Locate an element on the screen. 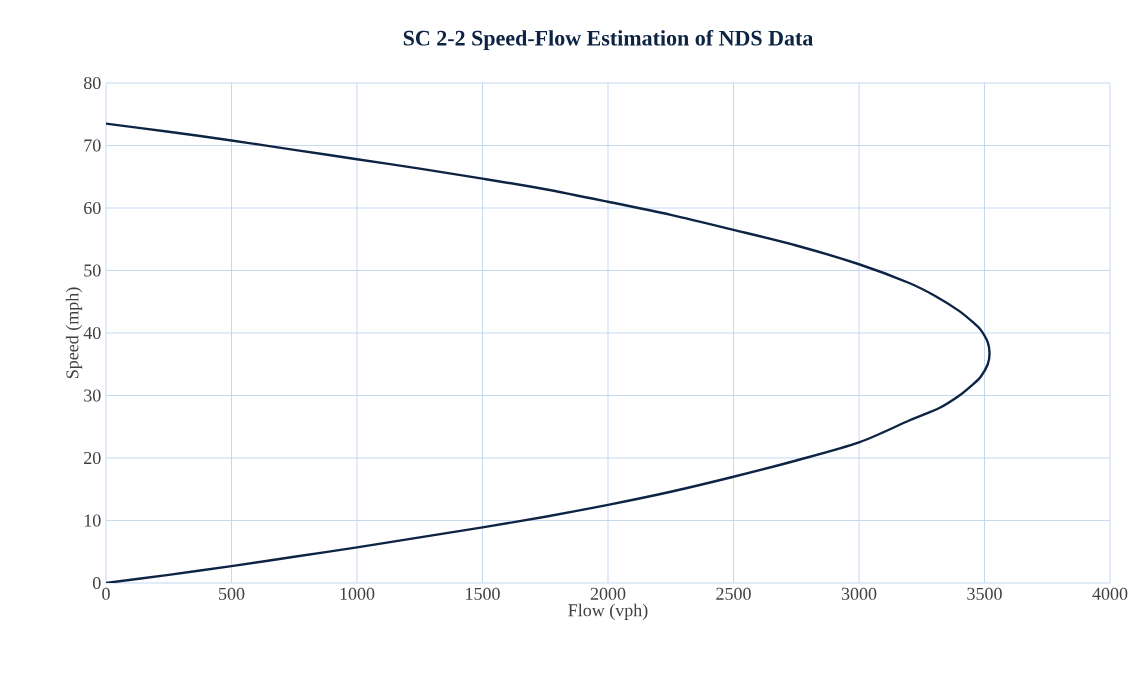  y-tick-label: 40 is located at coordinates (92, 333).